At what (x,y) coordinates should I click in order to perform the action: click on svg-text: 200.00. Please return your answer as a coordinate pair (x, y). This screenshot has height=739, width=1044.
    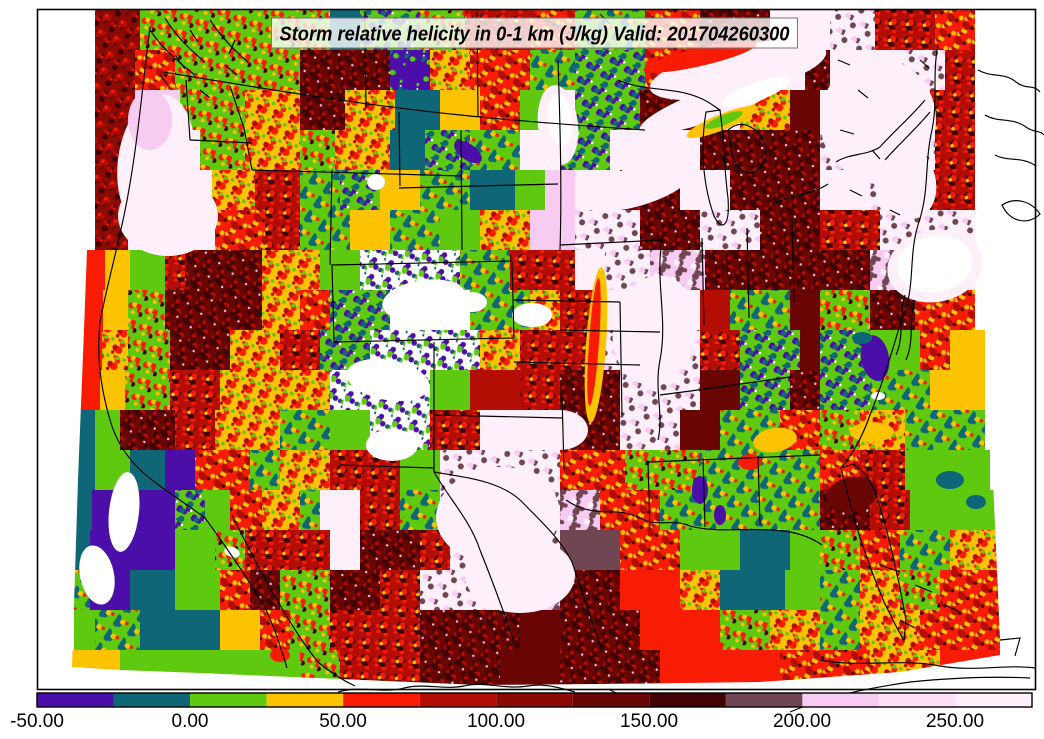
    Looking at the image, I should click on (802, 721).